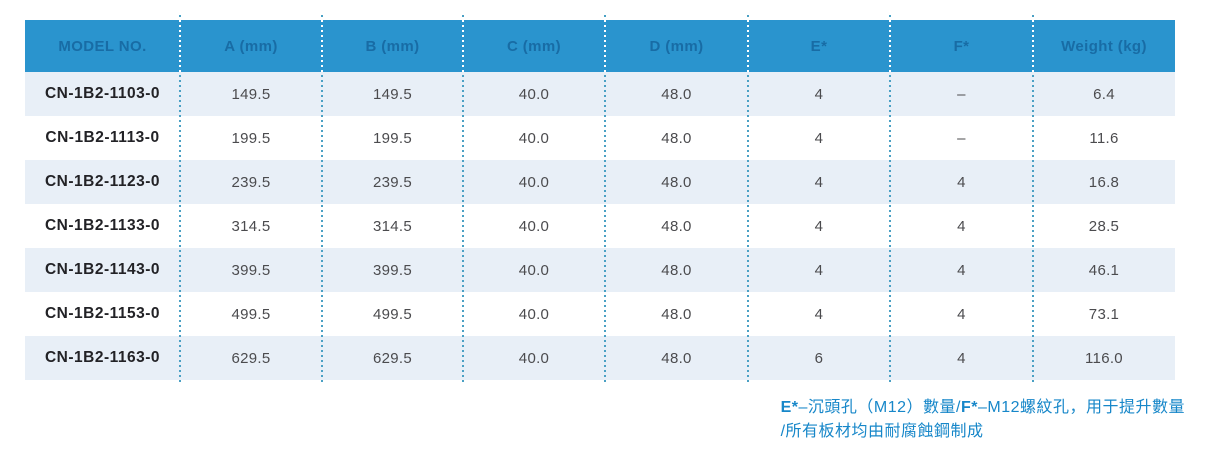 This screenshot has height=475, width=1208. Describe the element at coordinates (102, 182) in the screenshot. I see `cell-model: CN-1B2-1123-0` at that location.